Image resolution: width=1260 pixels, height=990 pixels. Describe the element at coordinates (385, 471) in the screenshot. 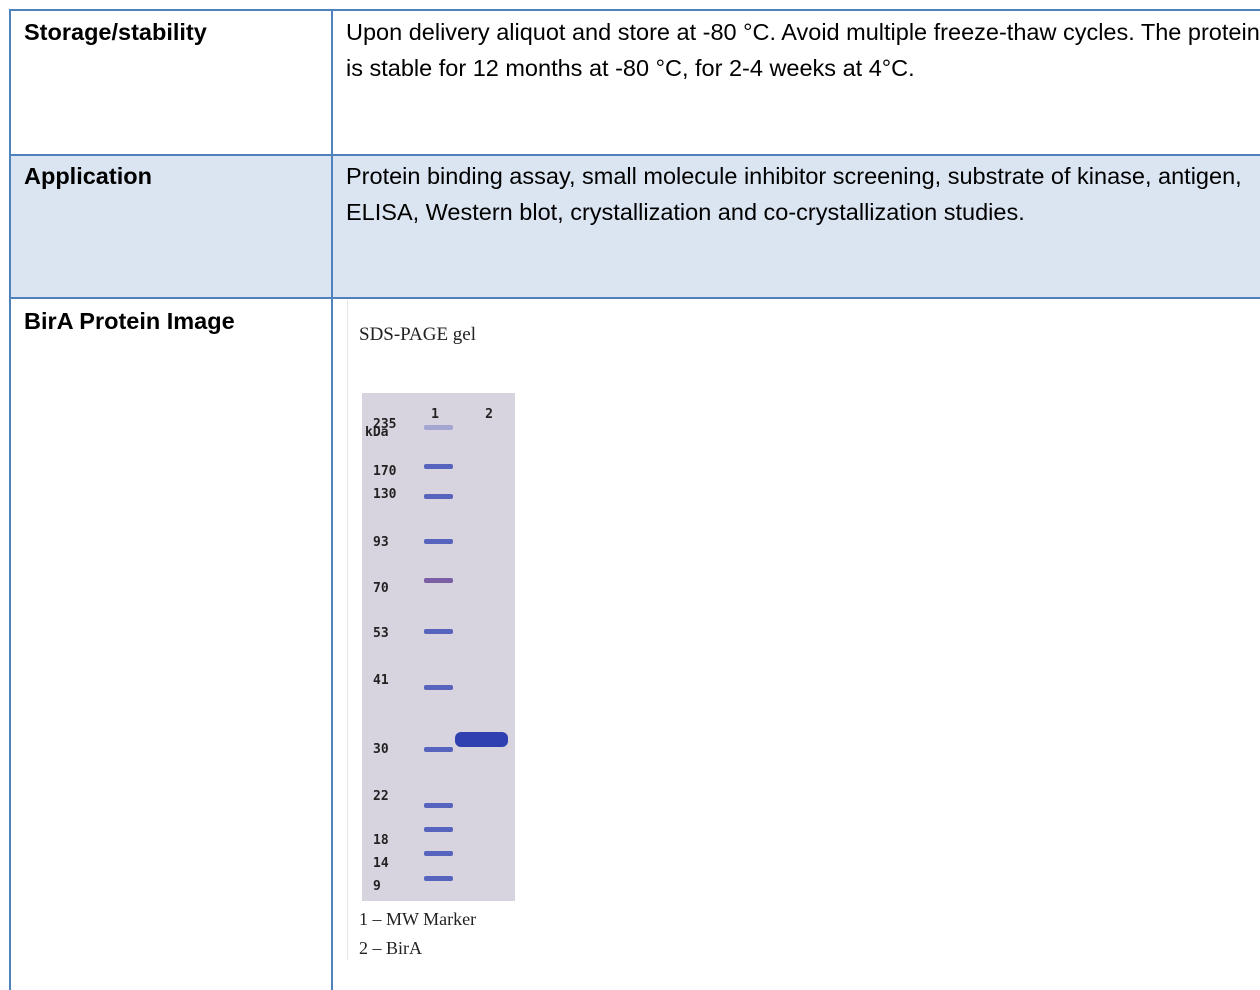

I see `marker-label: 170` at that location.